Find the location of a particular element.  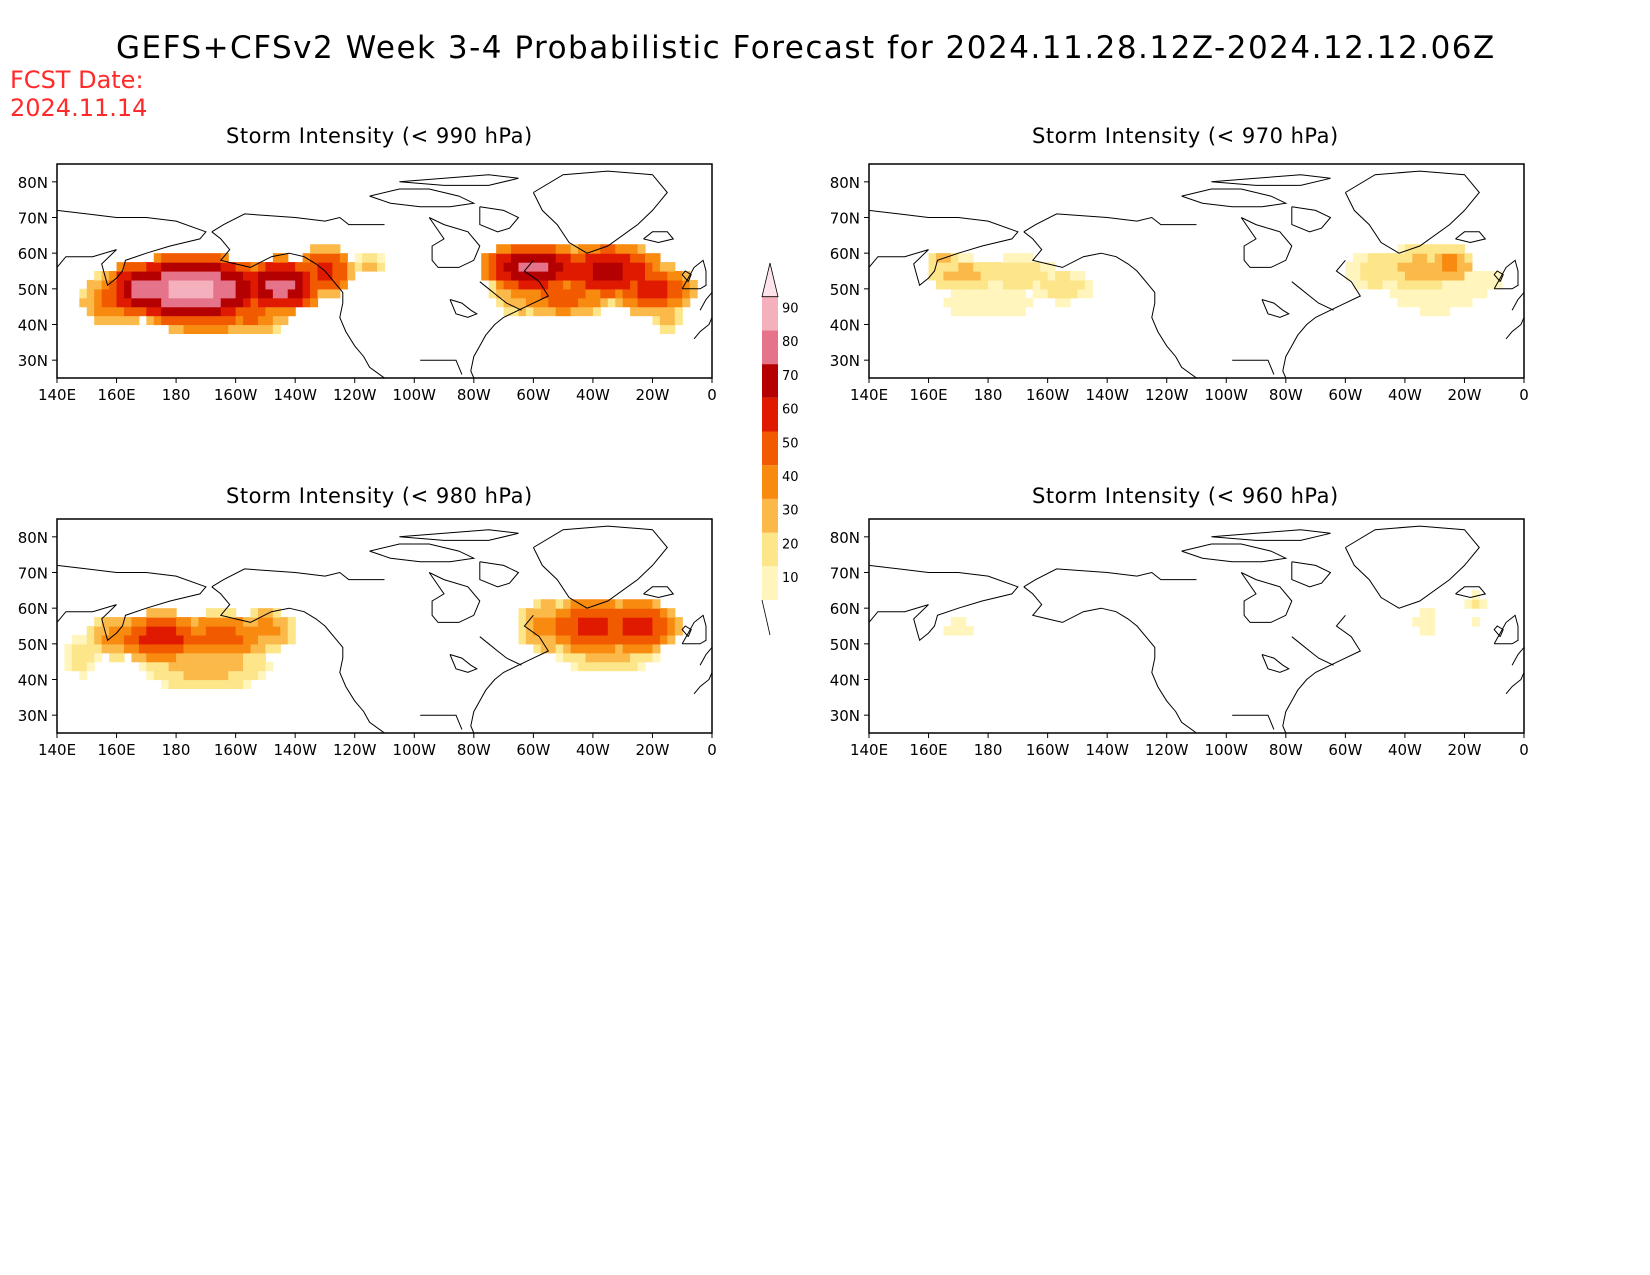

lon-tick-label: 0 is located at coordinates (712, 395).